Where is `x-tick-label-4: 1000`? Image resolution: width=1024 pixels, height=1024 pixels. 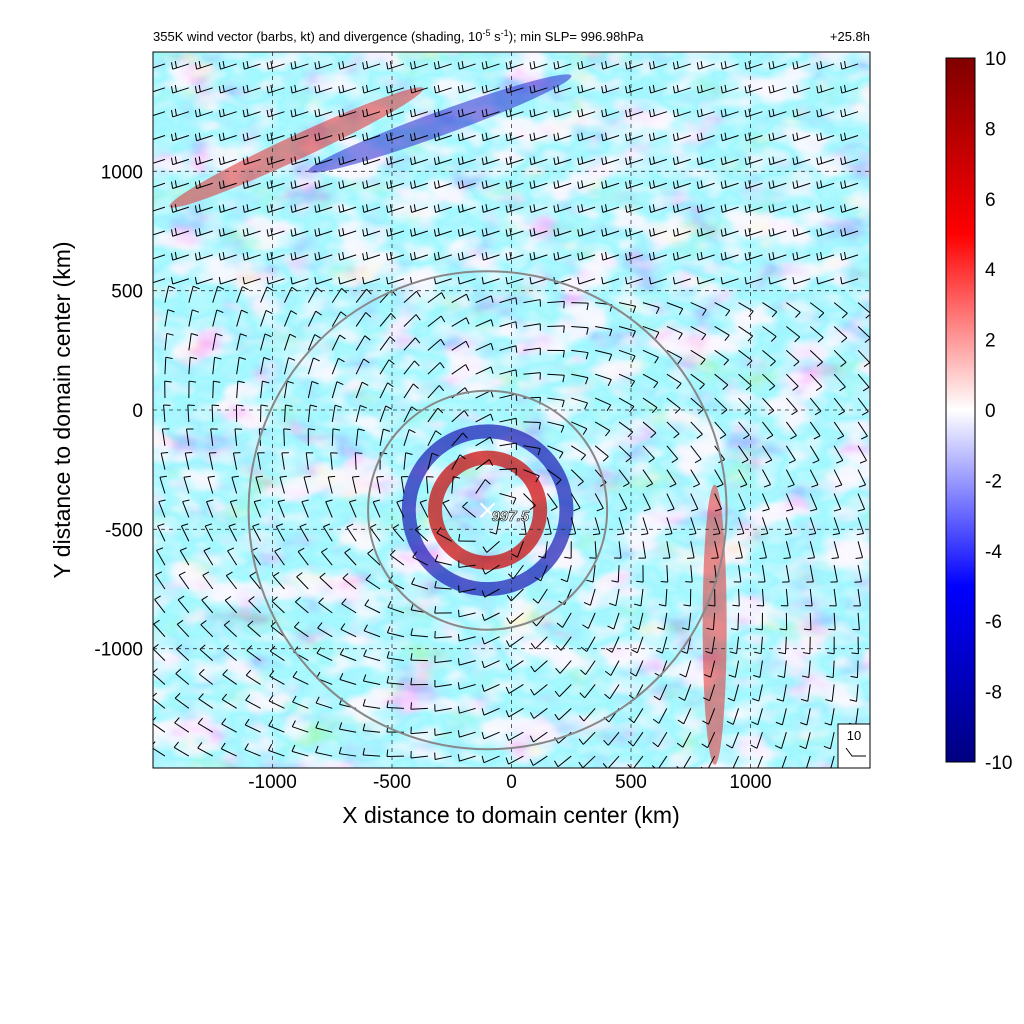
x-tick-label-4: 1000 is located at coordinates (750, 782).